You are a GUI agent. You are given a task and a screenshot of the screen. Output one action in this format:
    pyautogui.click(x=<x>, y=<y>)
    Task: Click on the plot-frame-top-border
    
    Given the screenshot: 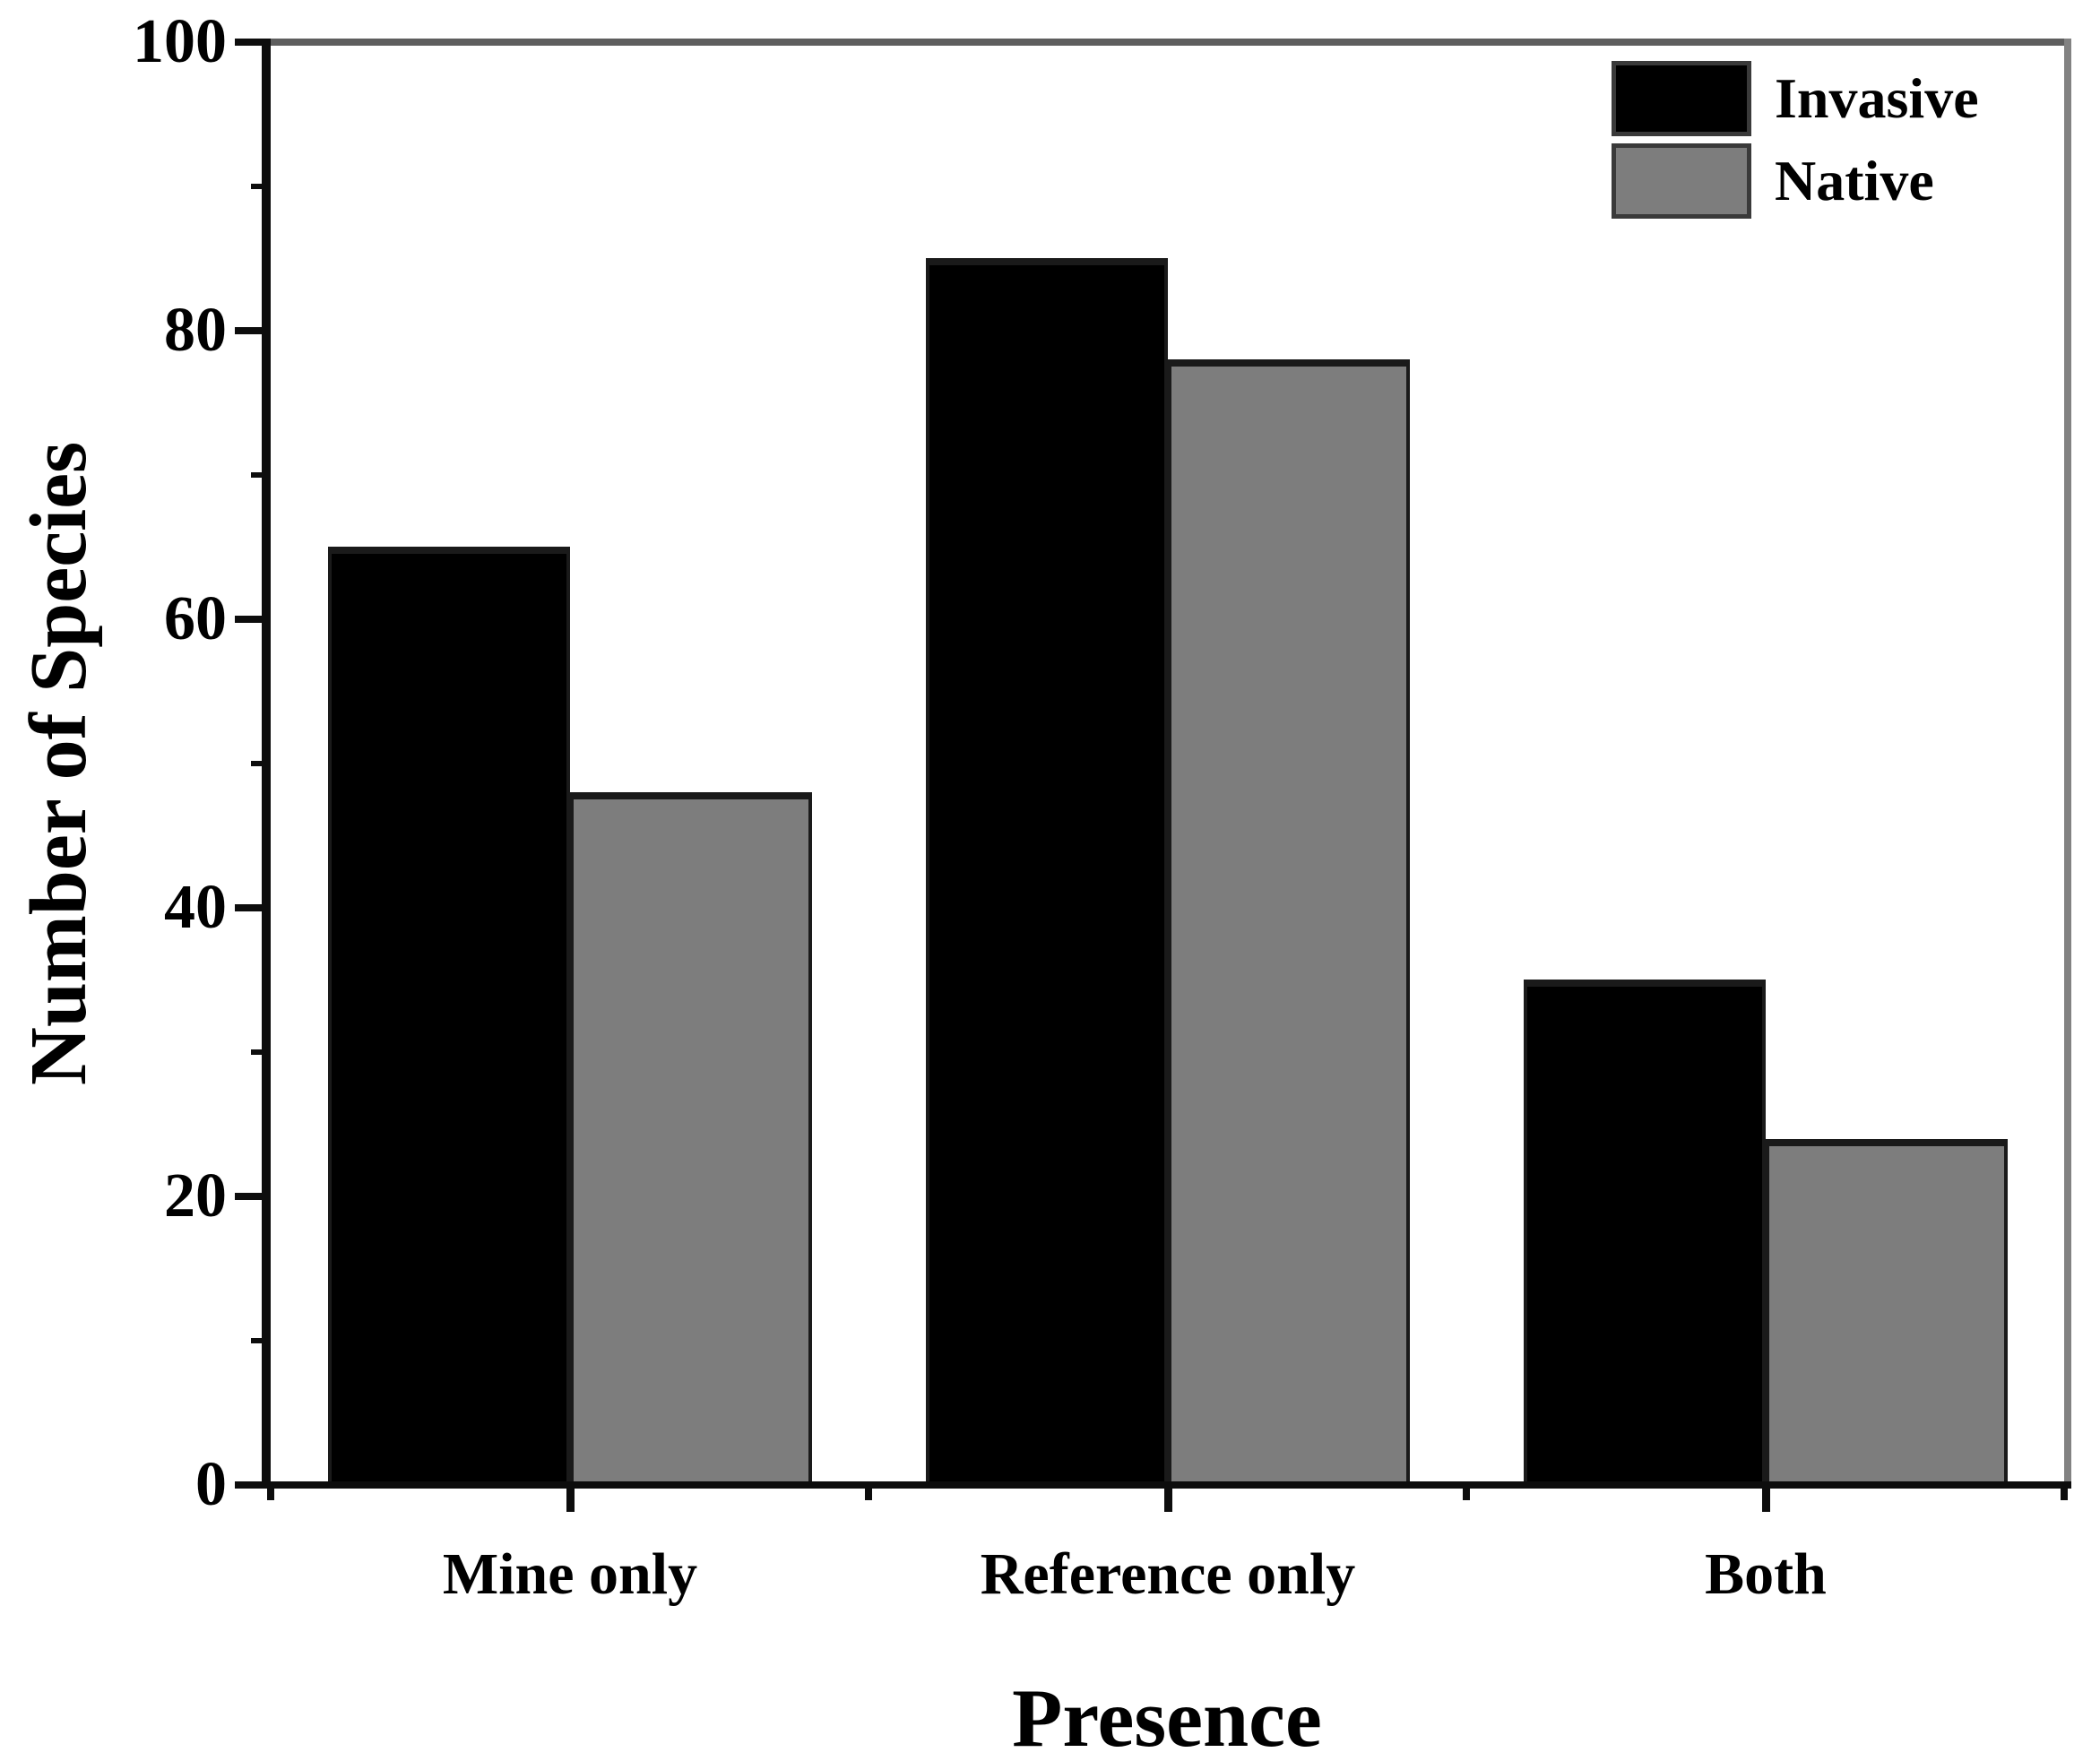 What is the action you would take?
    pyautogui.click(x=1166, y=42)
    